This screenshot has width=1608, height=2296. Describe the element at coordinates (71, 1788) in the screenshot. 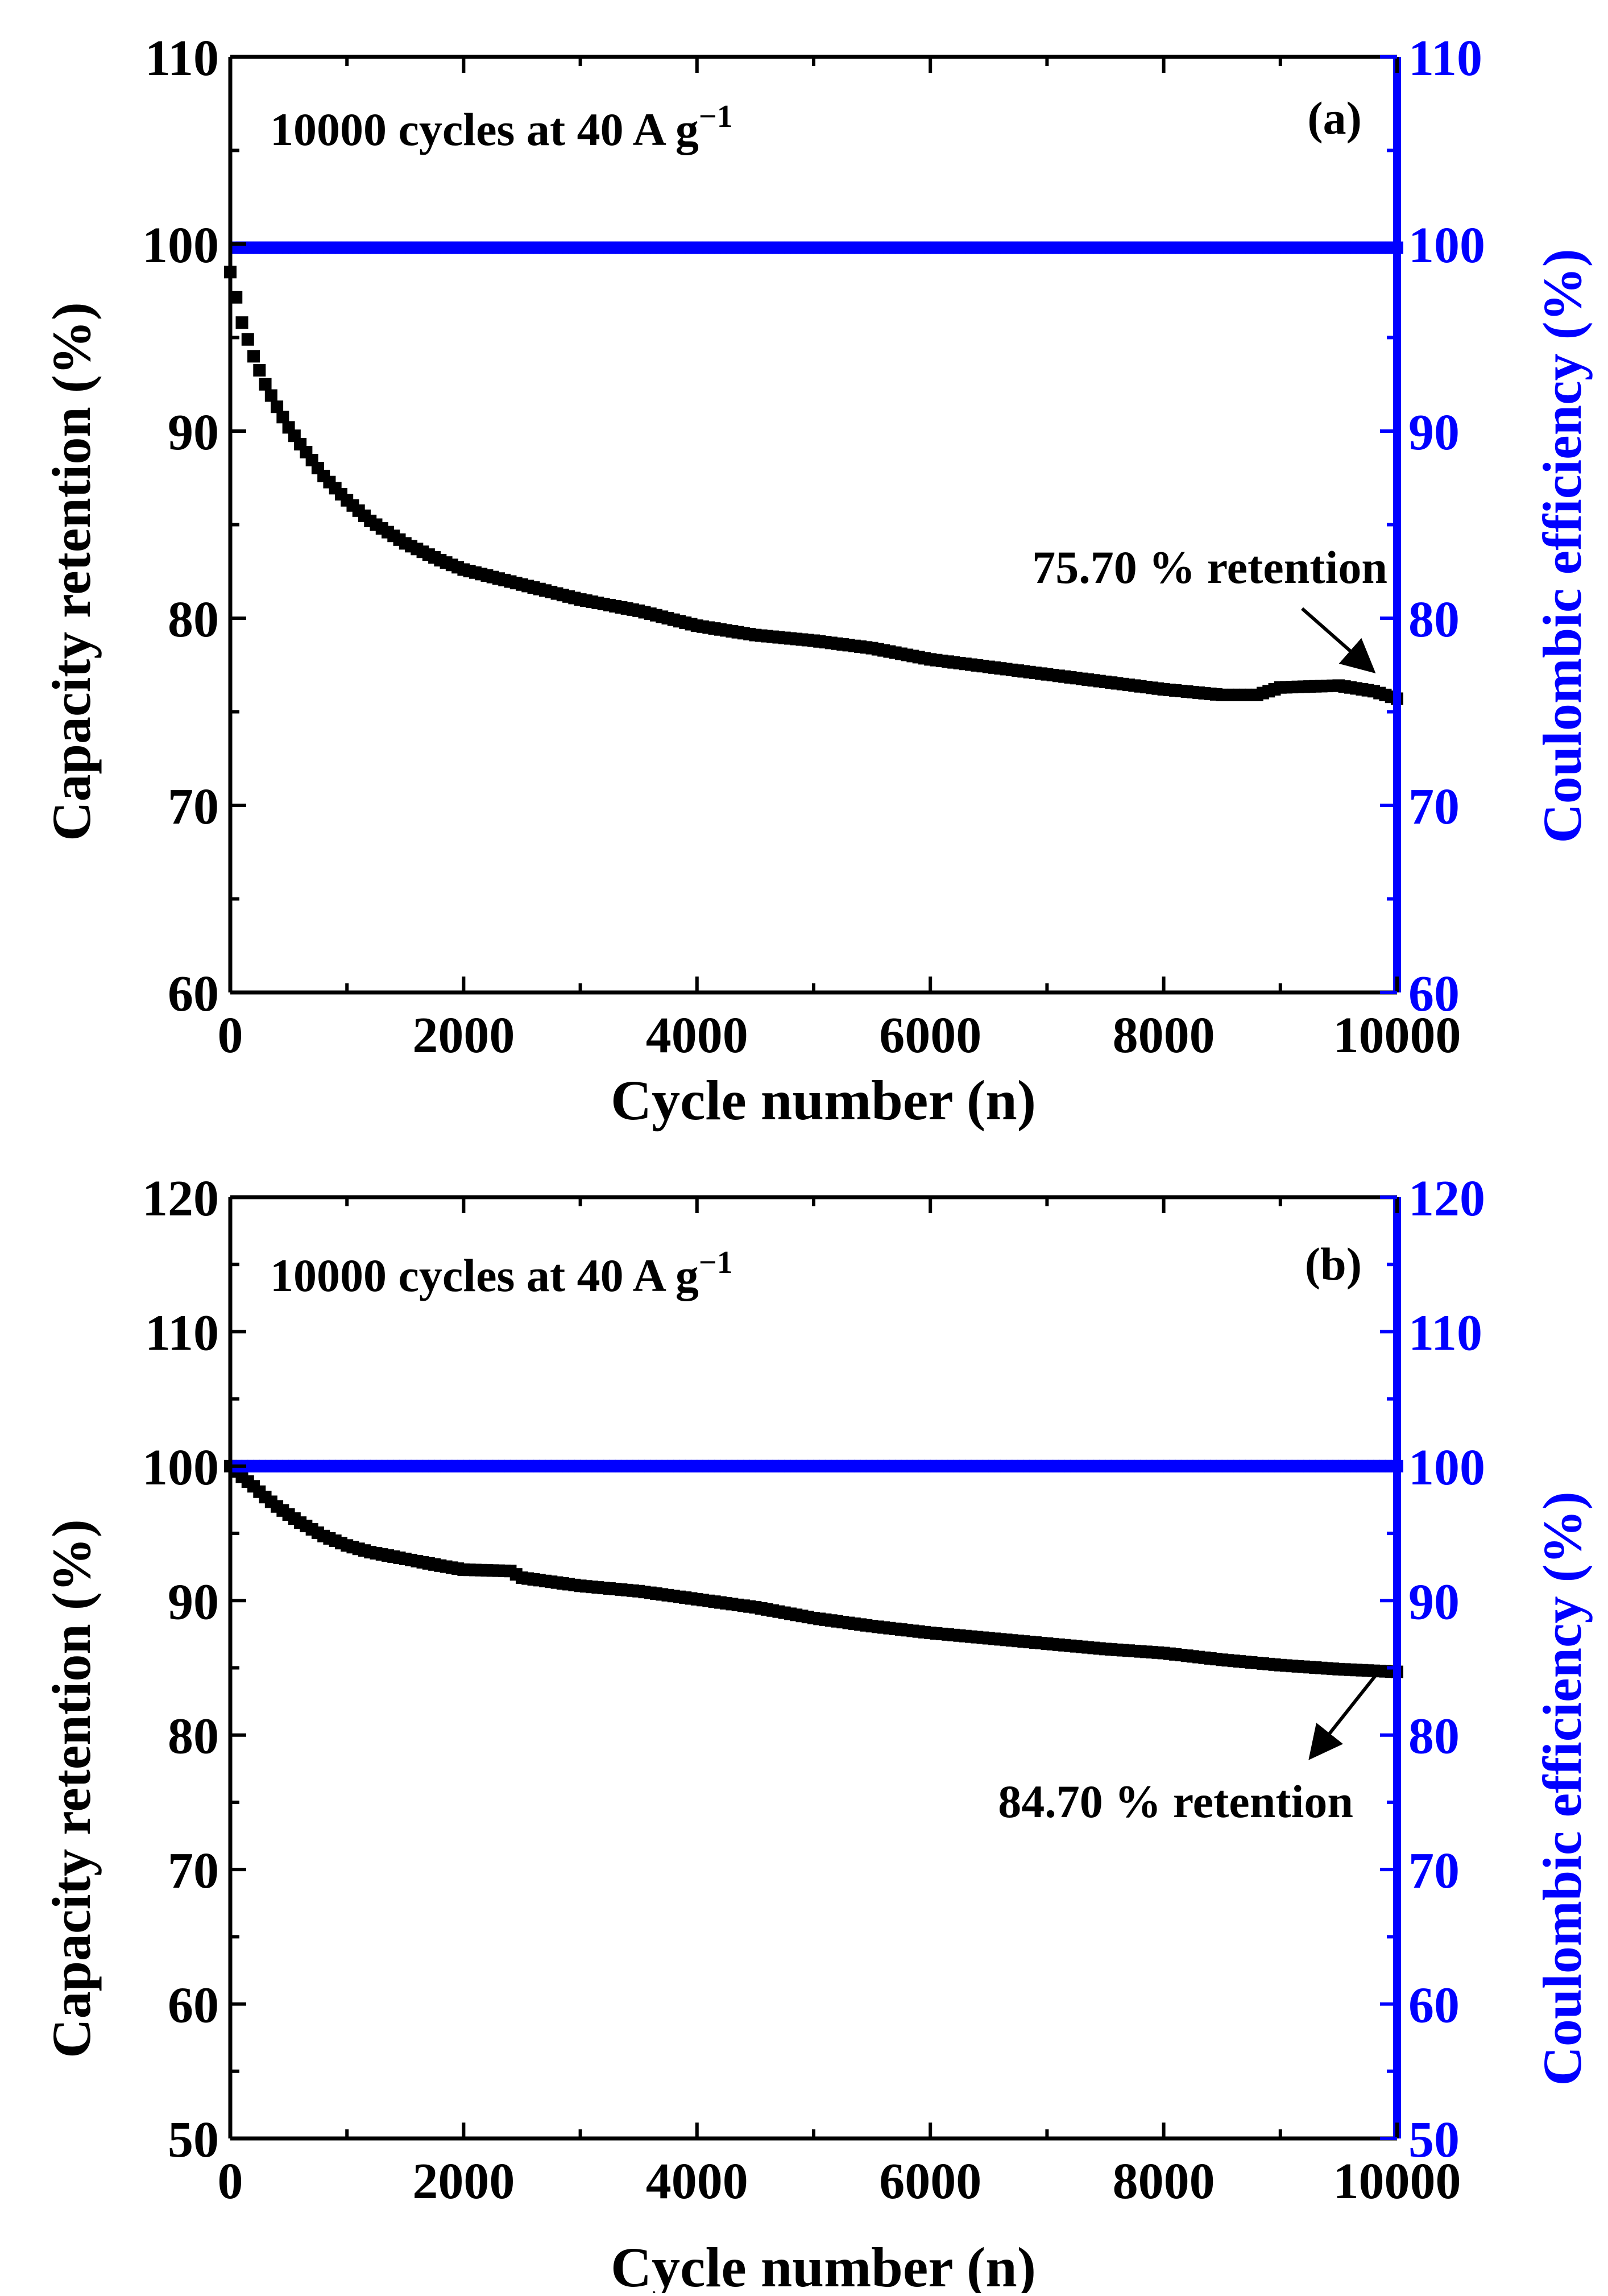

I see `panel-b-y-axis-label: Capacity retention (%)` at that location.